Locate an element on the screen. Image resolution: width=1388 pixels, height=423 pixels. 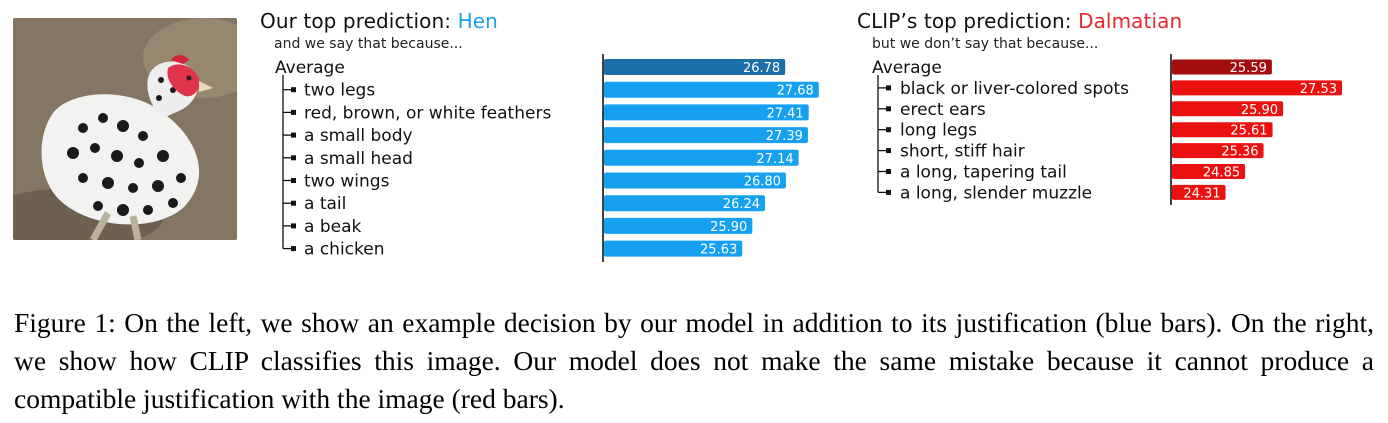
attribute-label: a chicken is located at coordinates (344, 250).